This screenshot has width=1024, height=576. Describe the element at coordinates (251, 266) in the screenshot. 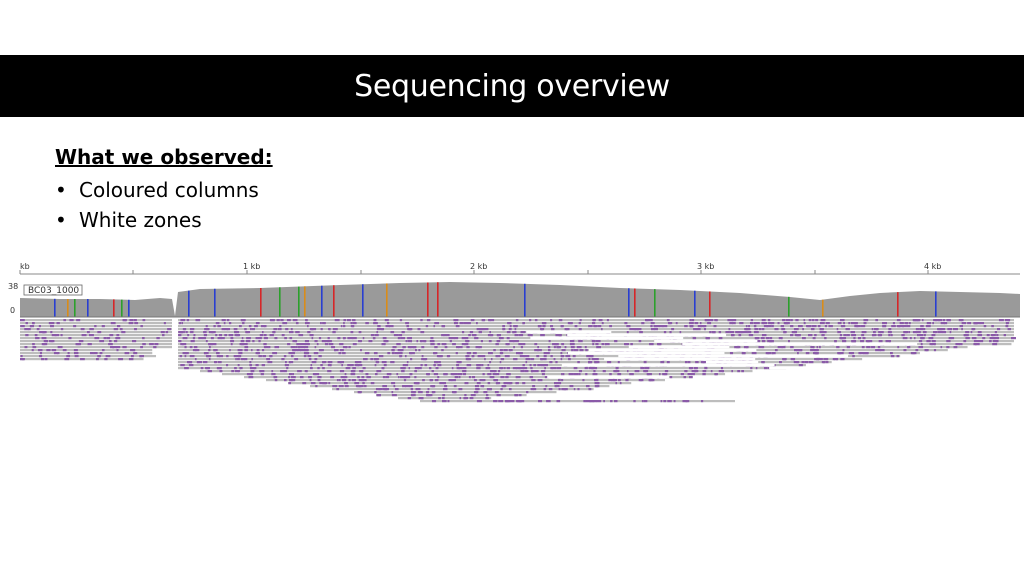

I see `ruler-label-1kb: 1 kb` at that location.